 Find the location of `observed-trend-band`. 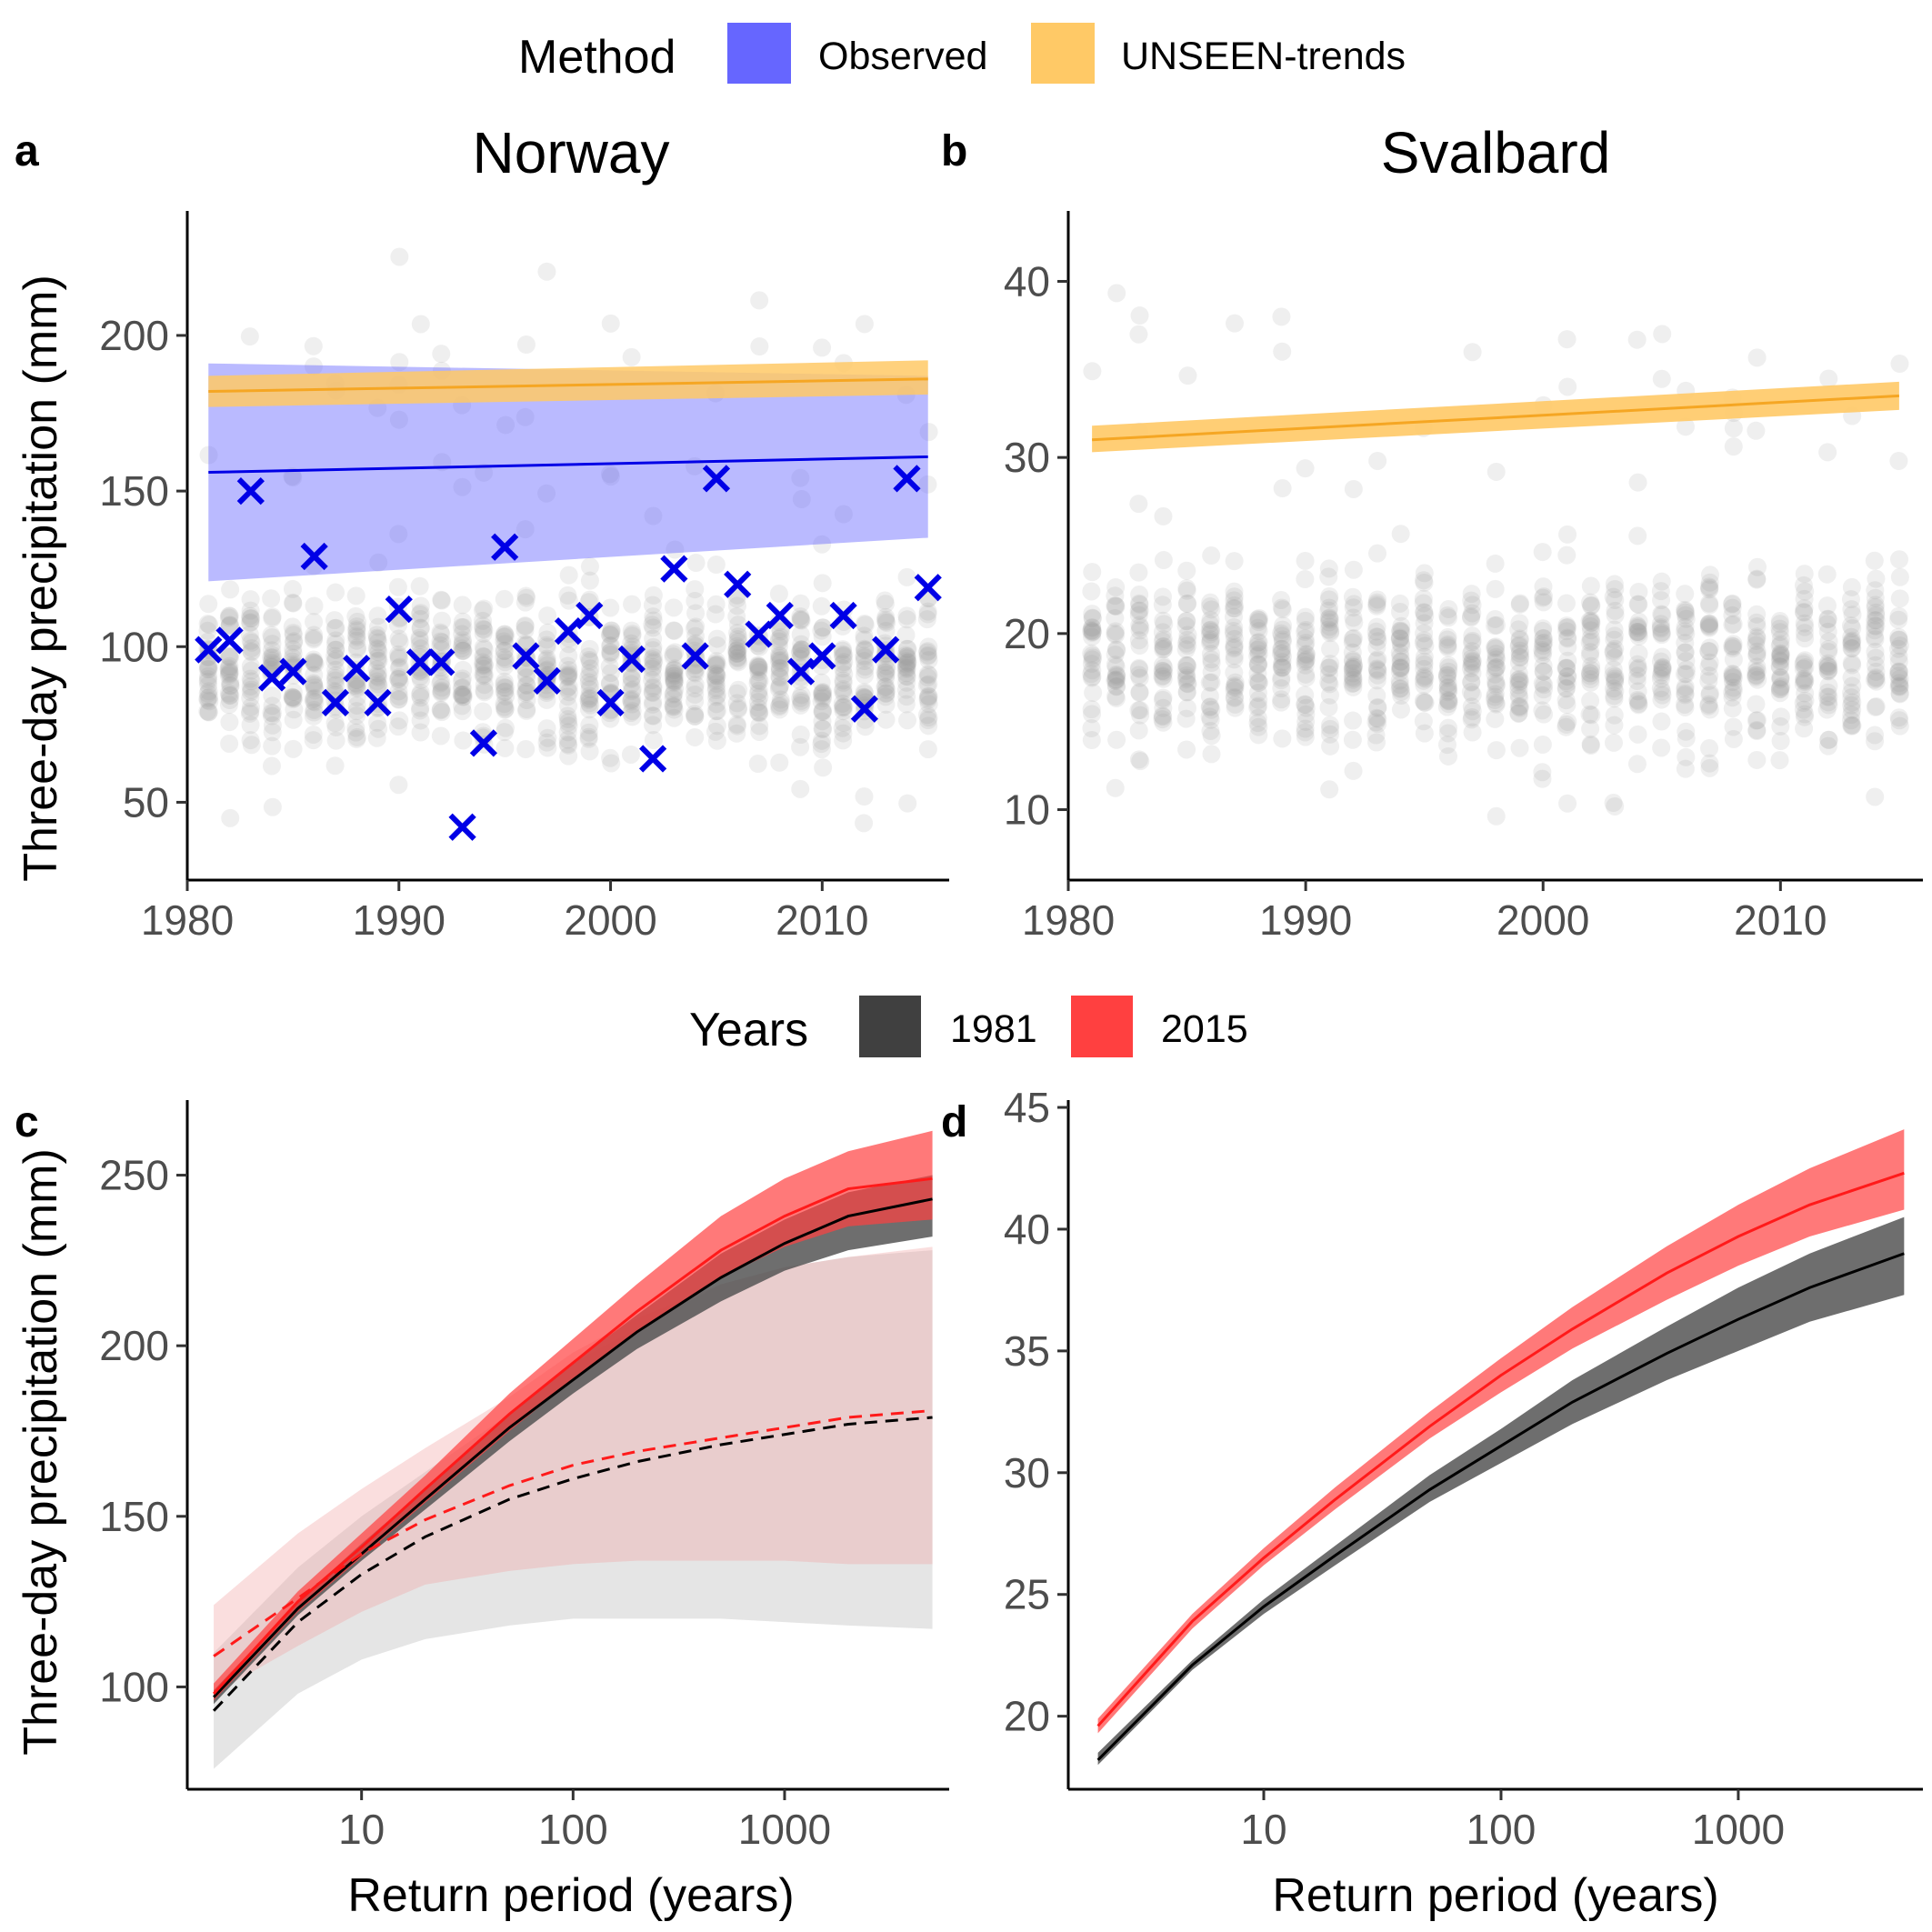

observed-trend-band is located at coordinates (568, 472).